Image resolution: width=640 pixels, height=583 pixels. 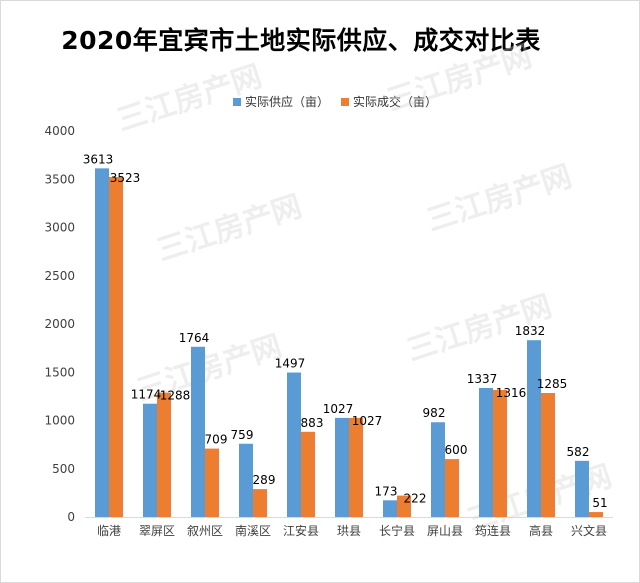 I want to click on data-label-supply: 982, so click(x=434, y=413).